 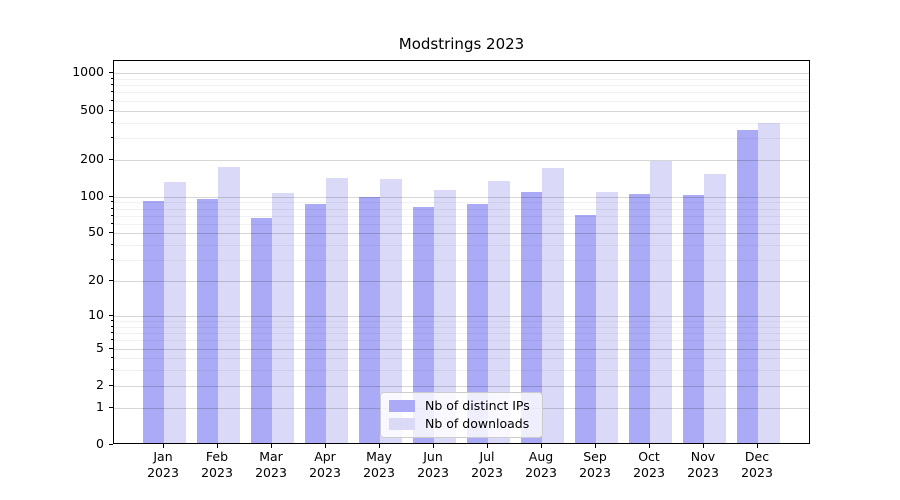 What do you see at coordinates (531, 317) in the screenshot?
I see `bar-distinct-ips-aug` at bounding box center [531, 317].